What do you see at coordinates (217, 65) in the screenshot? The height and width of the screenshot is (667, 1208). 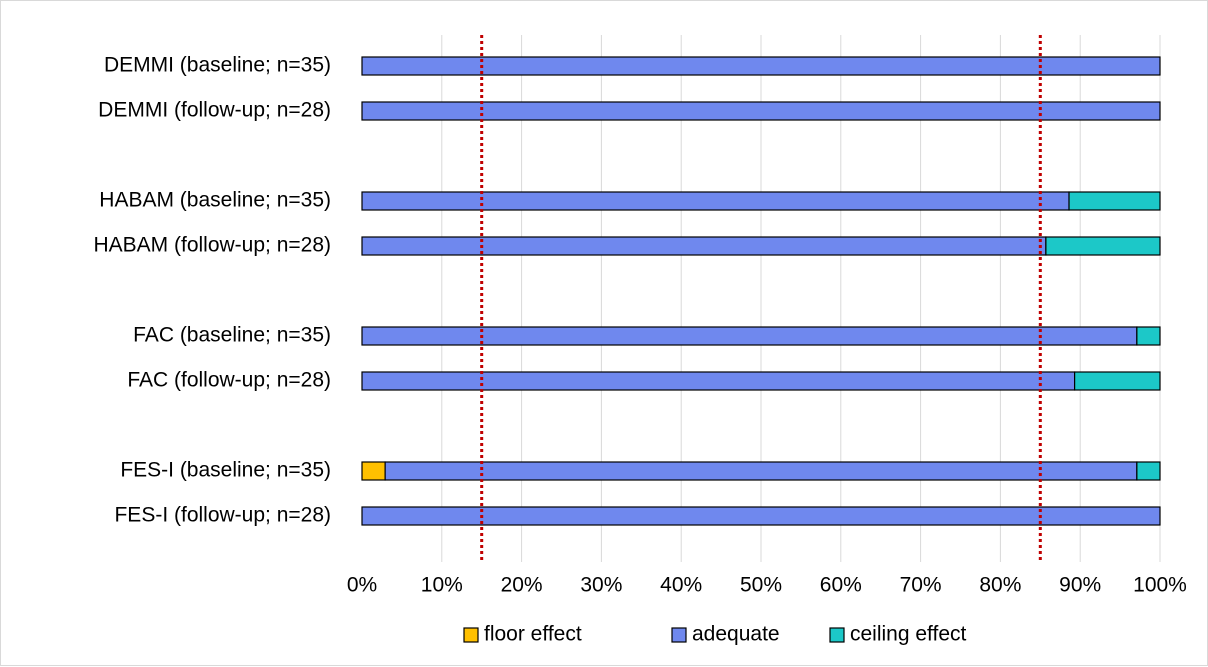 I see `category-label: DEMMI (baseline; n=35)` at bounding box center [217, 65].